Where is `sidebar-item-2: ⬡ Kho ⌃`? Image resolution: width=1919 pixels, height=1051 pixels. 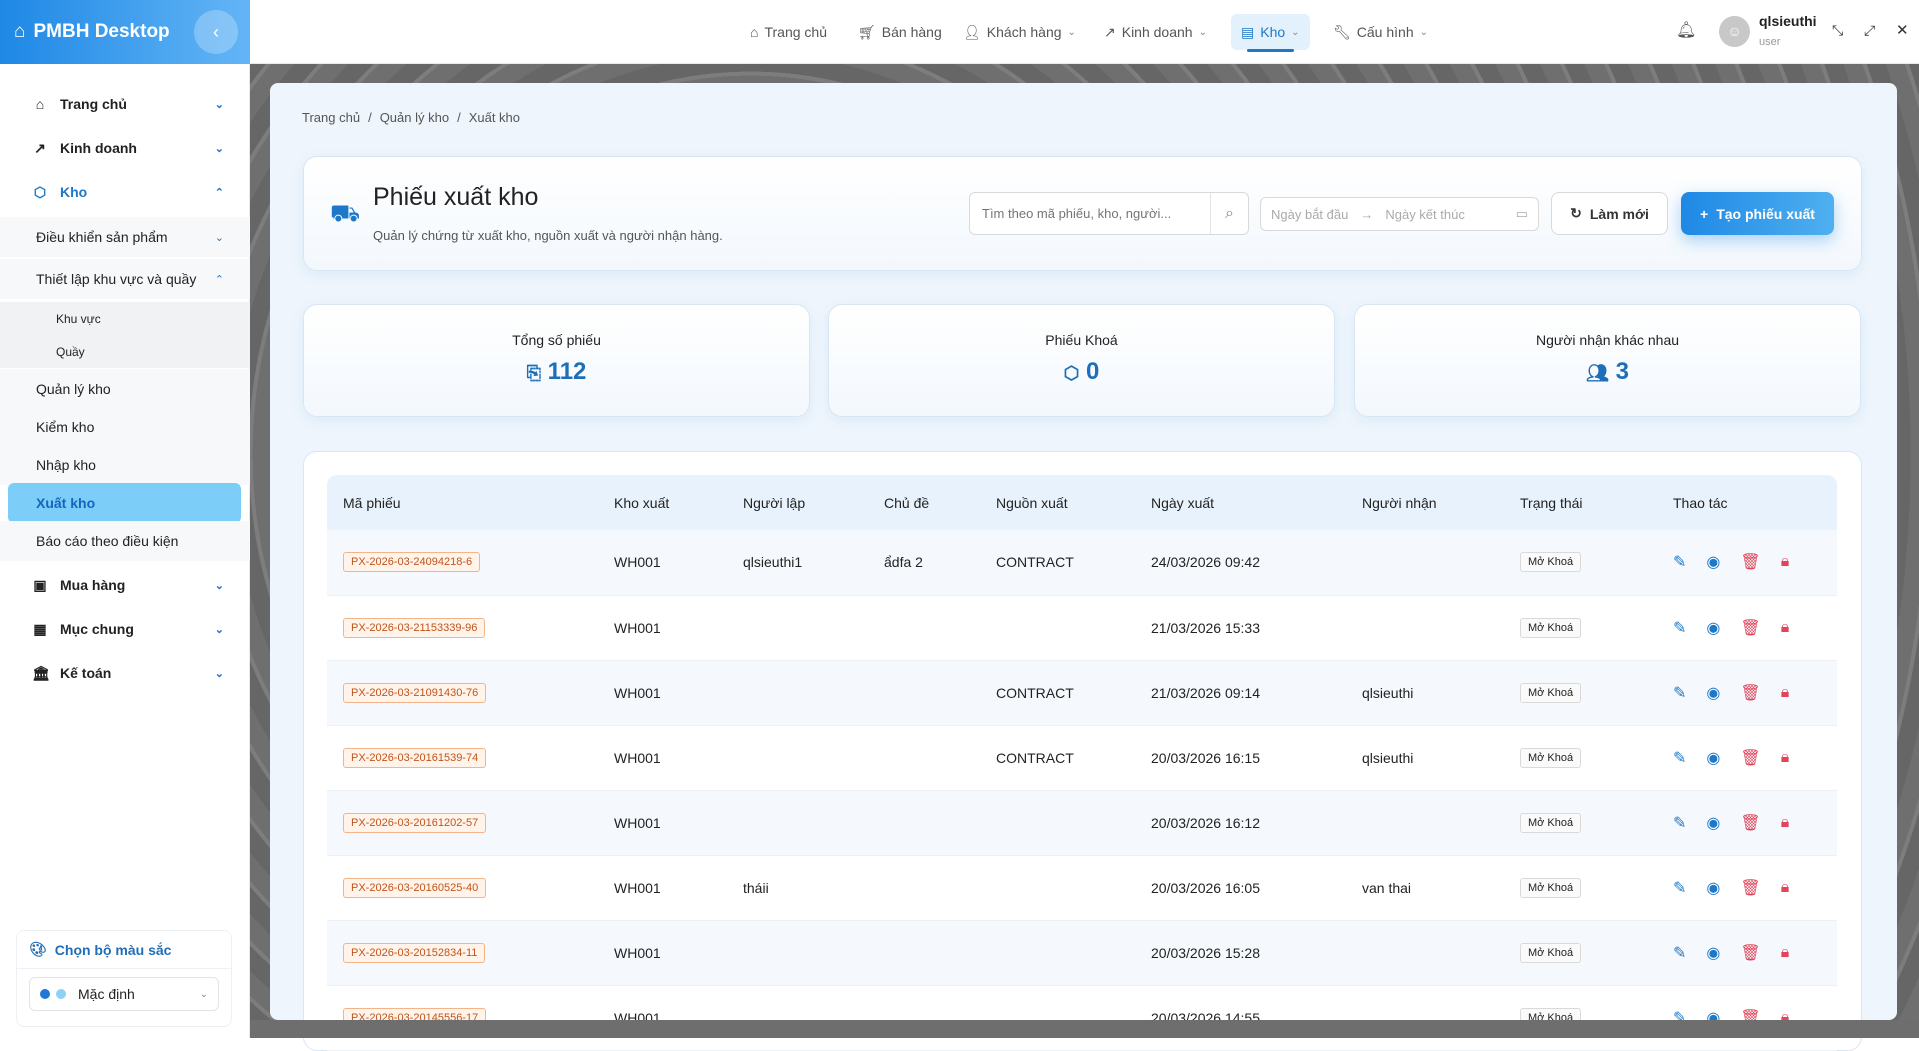
sidebar-item-2: ⬡ Kho ⌃ is located at coordinates (125, 192).